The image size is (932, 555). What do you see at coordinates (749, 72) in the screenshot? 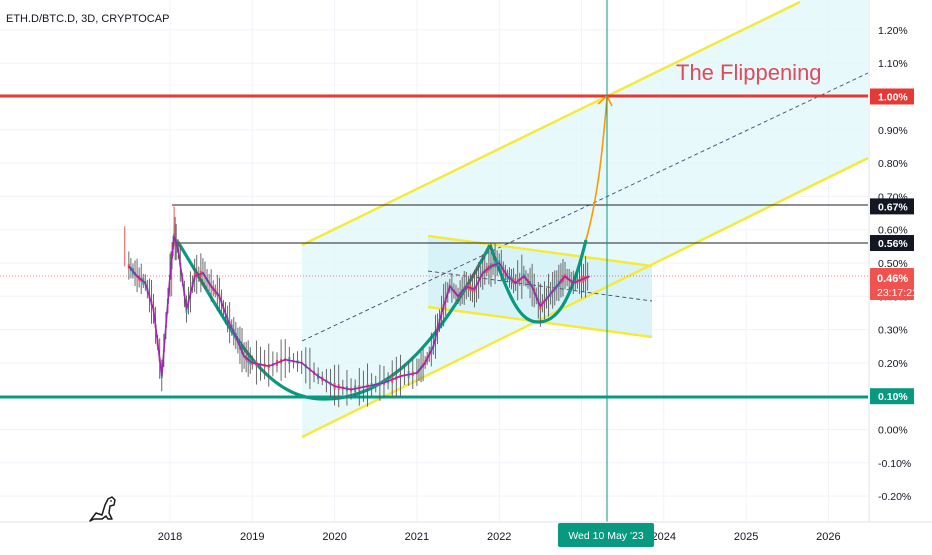
I see `flippening-headline: The Flippening` at bounding box center [749, 72].